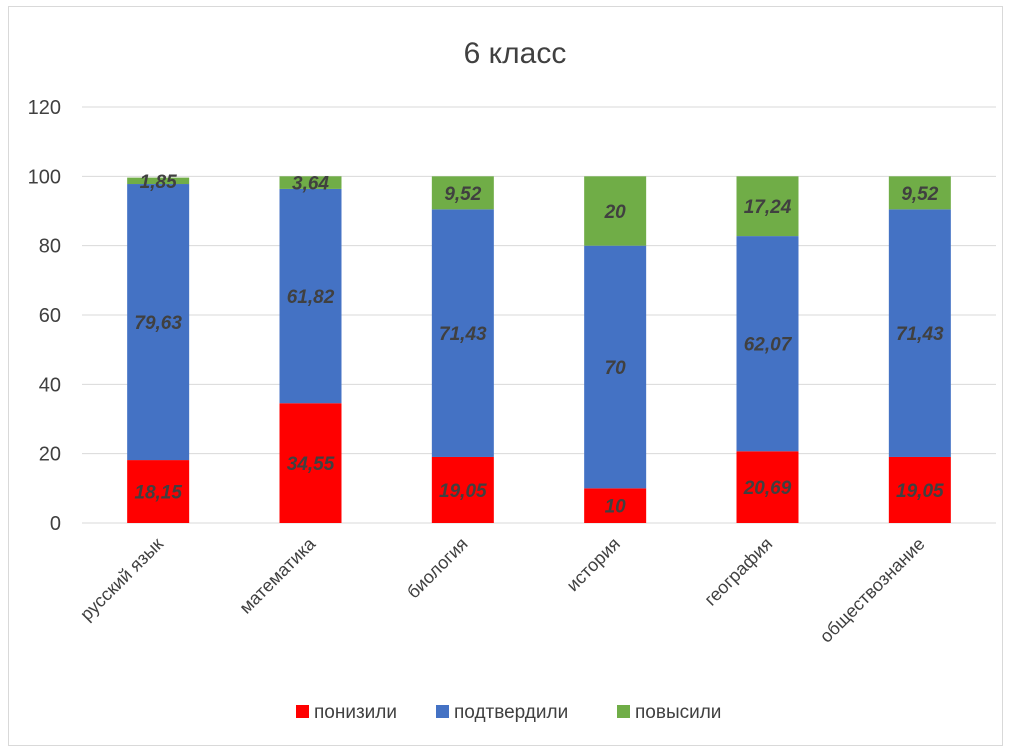  I want to click on data-label: 17,24, so click(768, 207).